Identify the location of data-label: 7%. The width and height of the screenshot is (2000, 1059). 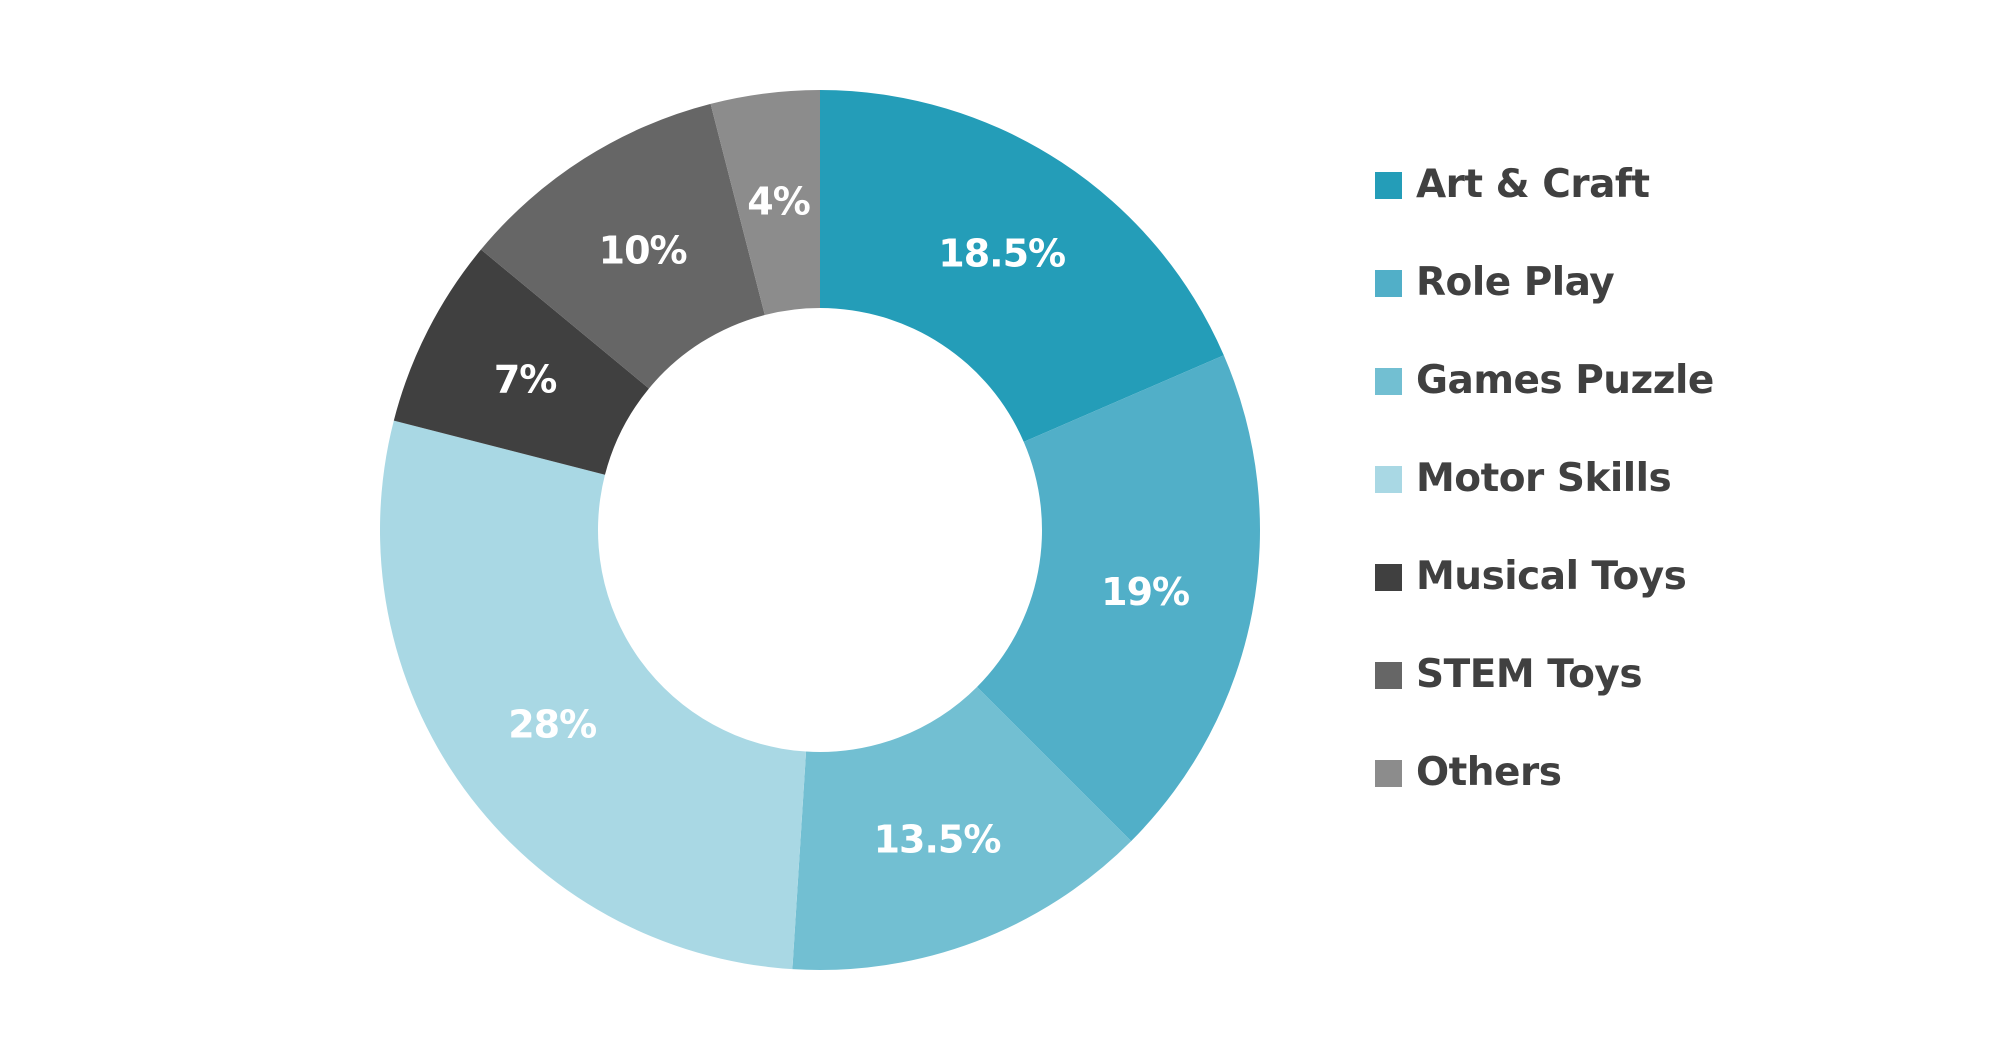
(525, 380).